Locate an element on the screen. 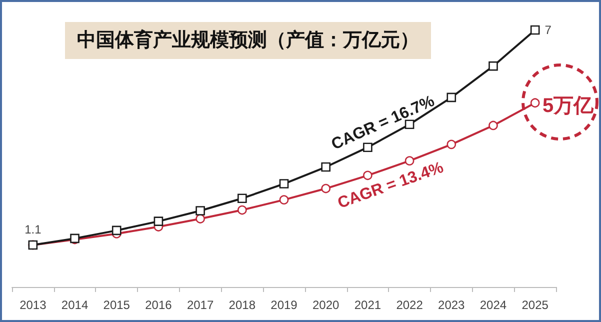  x-tick-label: 2013 is located at coordinates (33, 305).